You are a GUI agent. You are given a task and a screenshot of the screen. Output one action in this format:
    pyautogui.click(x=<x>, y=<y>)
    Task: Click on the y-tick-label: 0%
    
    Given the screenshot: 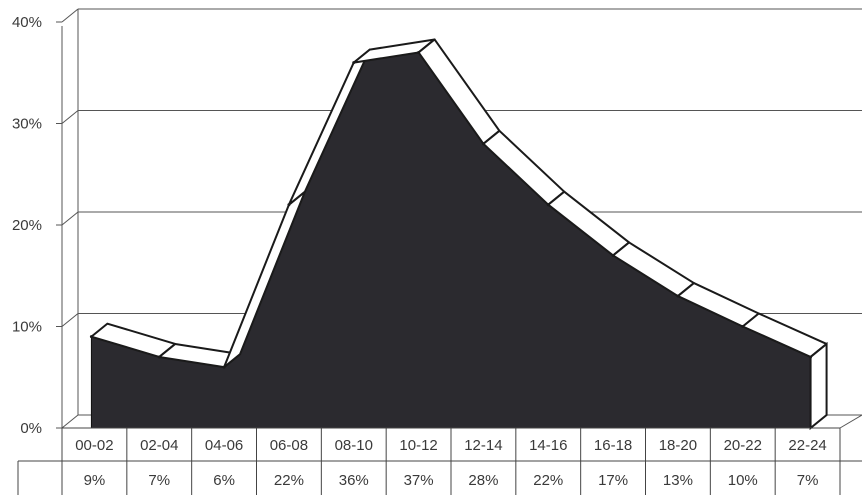 What is the action you would take?
    pyautogui.click(x=31, y=428)
    